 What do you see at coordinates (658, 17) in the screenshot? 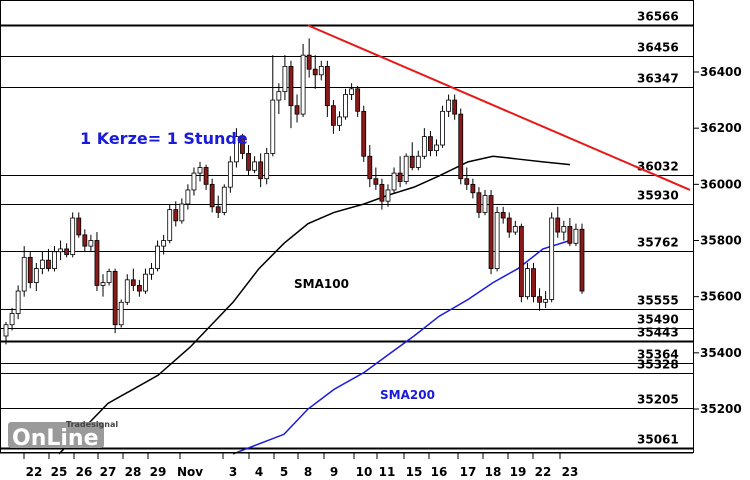
I see `level-label-36566: 36566` at bounding box center [658, 17].